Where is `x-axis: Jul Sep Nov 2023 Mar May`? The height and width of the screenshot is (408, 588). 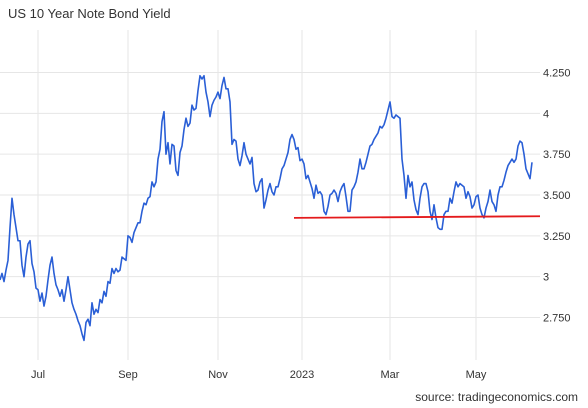
x-axis: Jul Sep Nov 2023 Mar May is located at coordinates (259, 375).